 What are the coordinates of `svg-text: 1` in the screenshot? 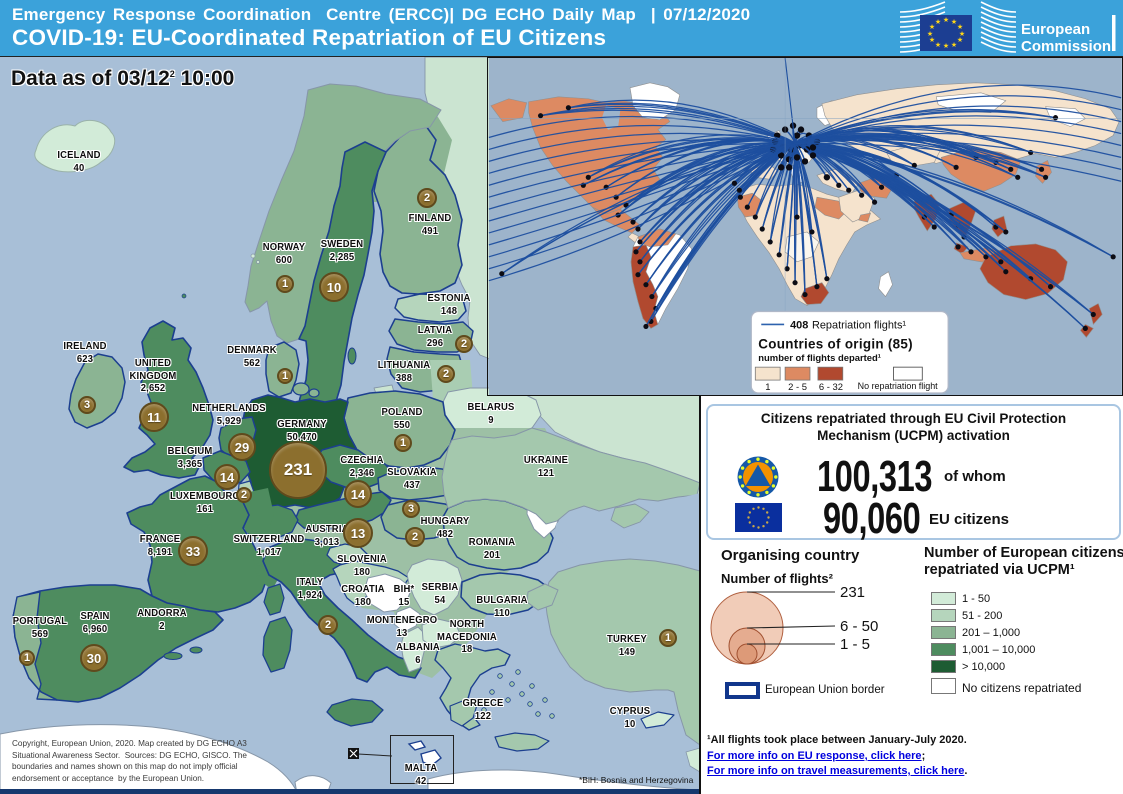 It's located at (767, 387).